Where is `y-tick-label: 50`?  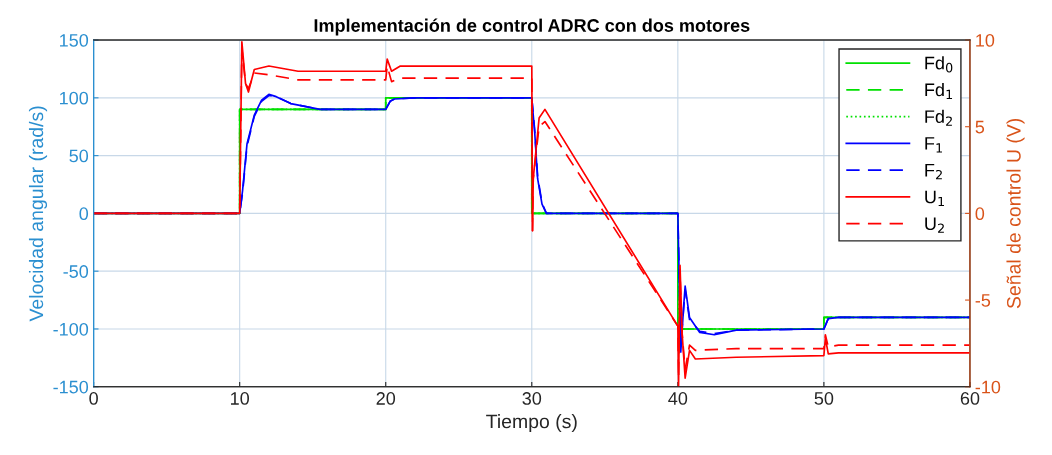 y-tick-label: 50 is located at coordinates (79, 156).